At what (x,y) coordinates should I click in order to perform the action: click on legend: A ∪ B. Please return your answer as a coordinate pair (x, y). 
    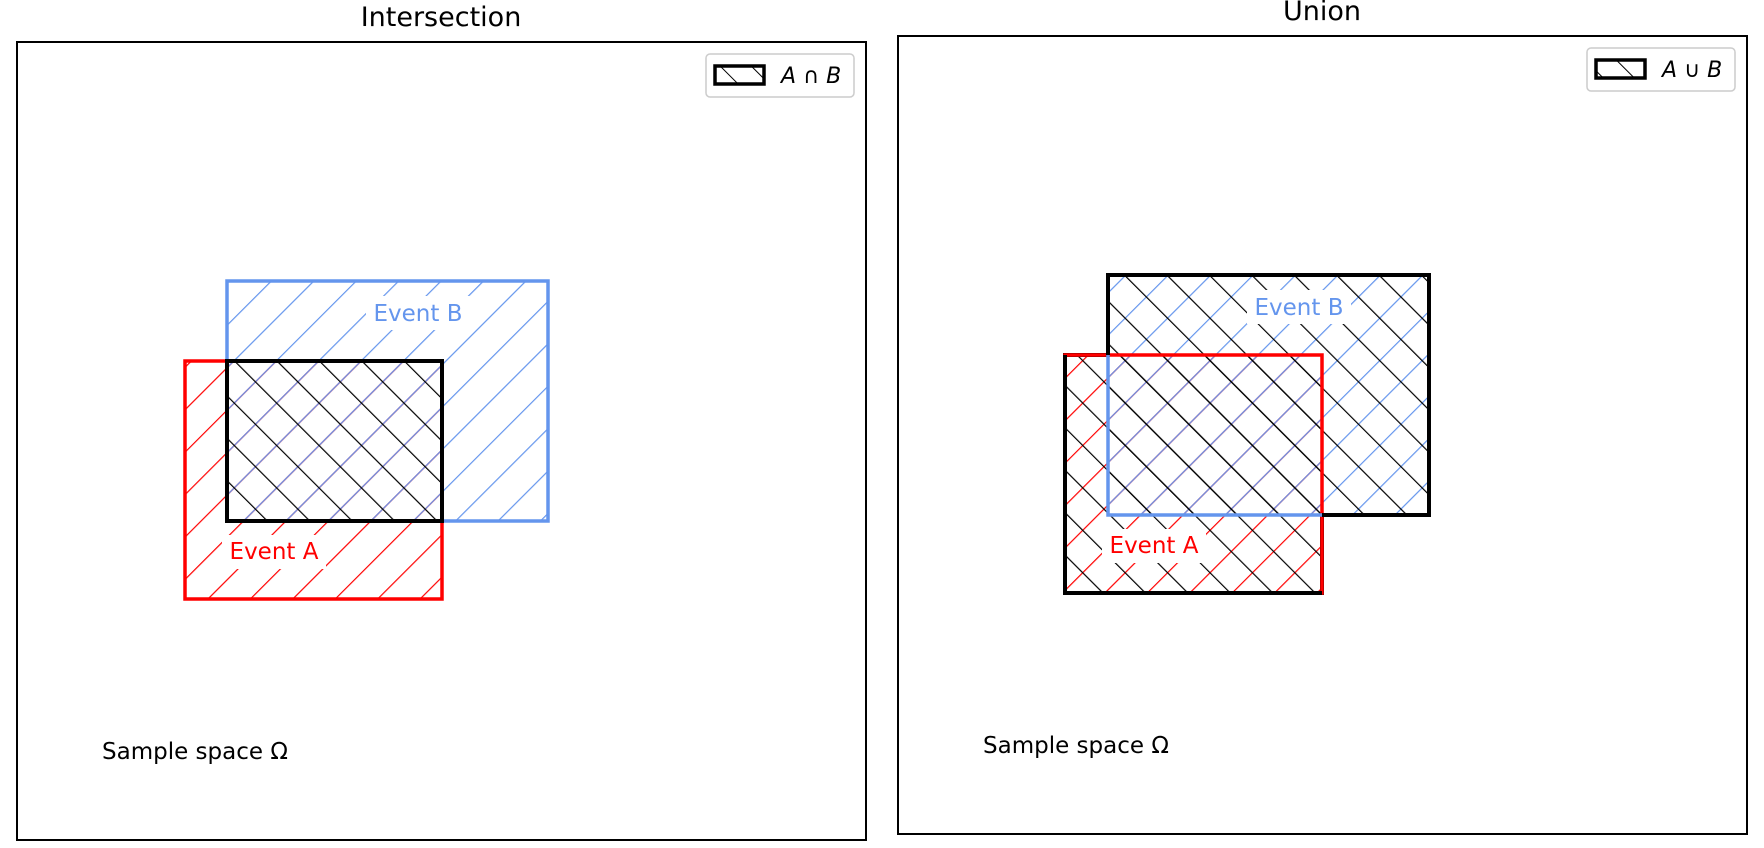
    Looking at the image, I should click on (1661, 69).